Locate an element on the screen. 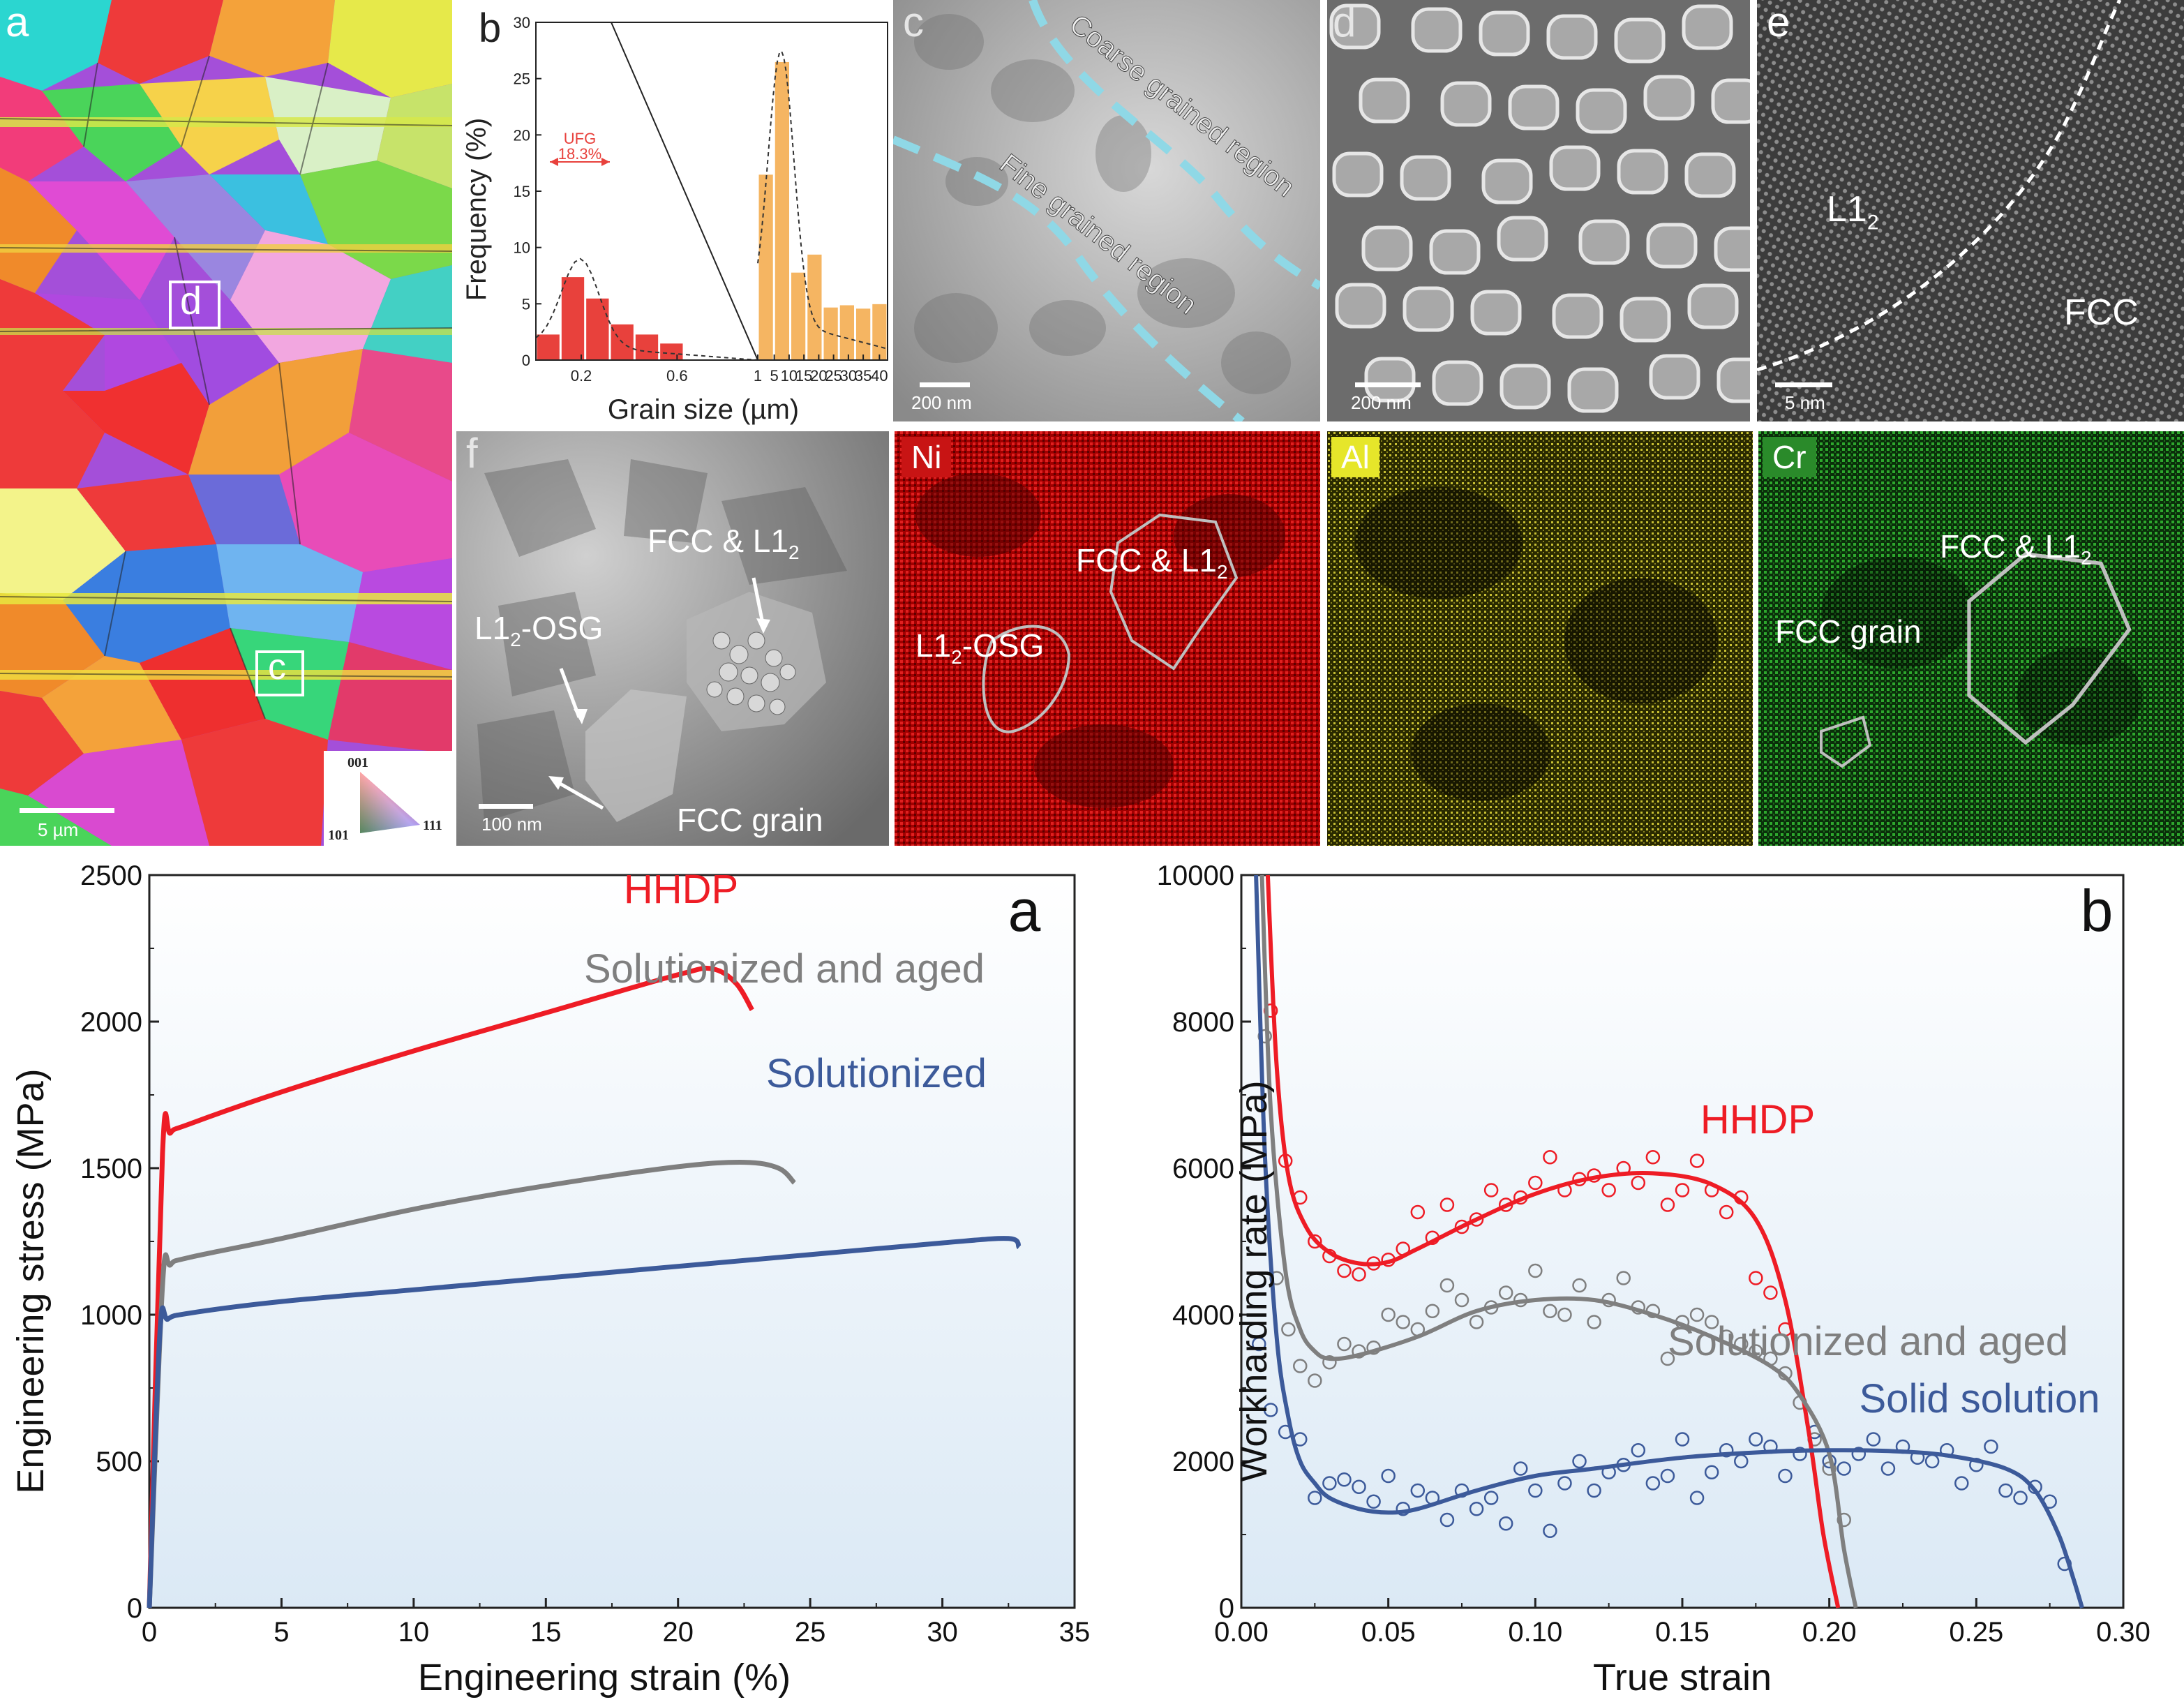  panel-f-annot-l12-osg-sub: 2 is located at coordinates (515, 640).